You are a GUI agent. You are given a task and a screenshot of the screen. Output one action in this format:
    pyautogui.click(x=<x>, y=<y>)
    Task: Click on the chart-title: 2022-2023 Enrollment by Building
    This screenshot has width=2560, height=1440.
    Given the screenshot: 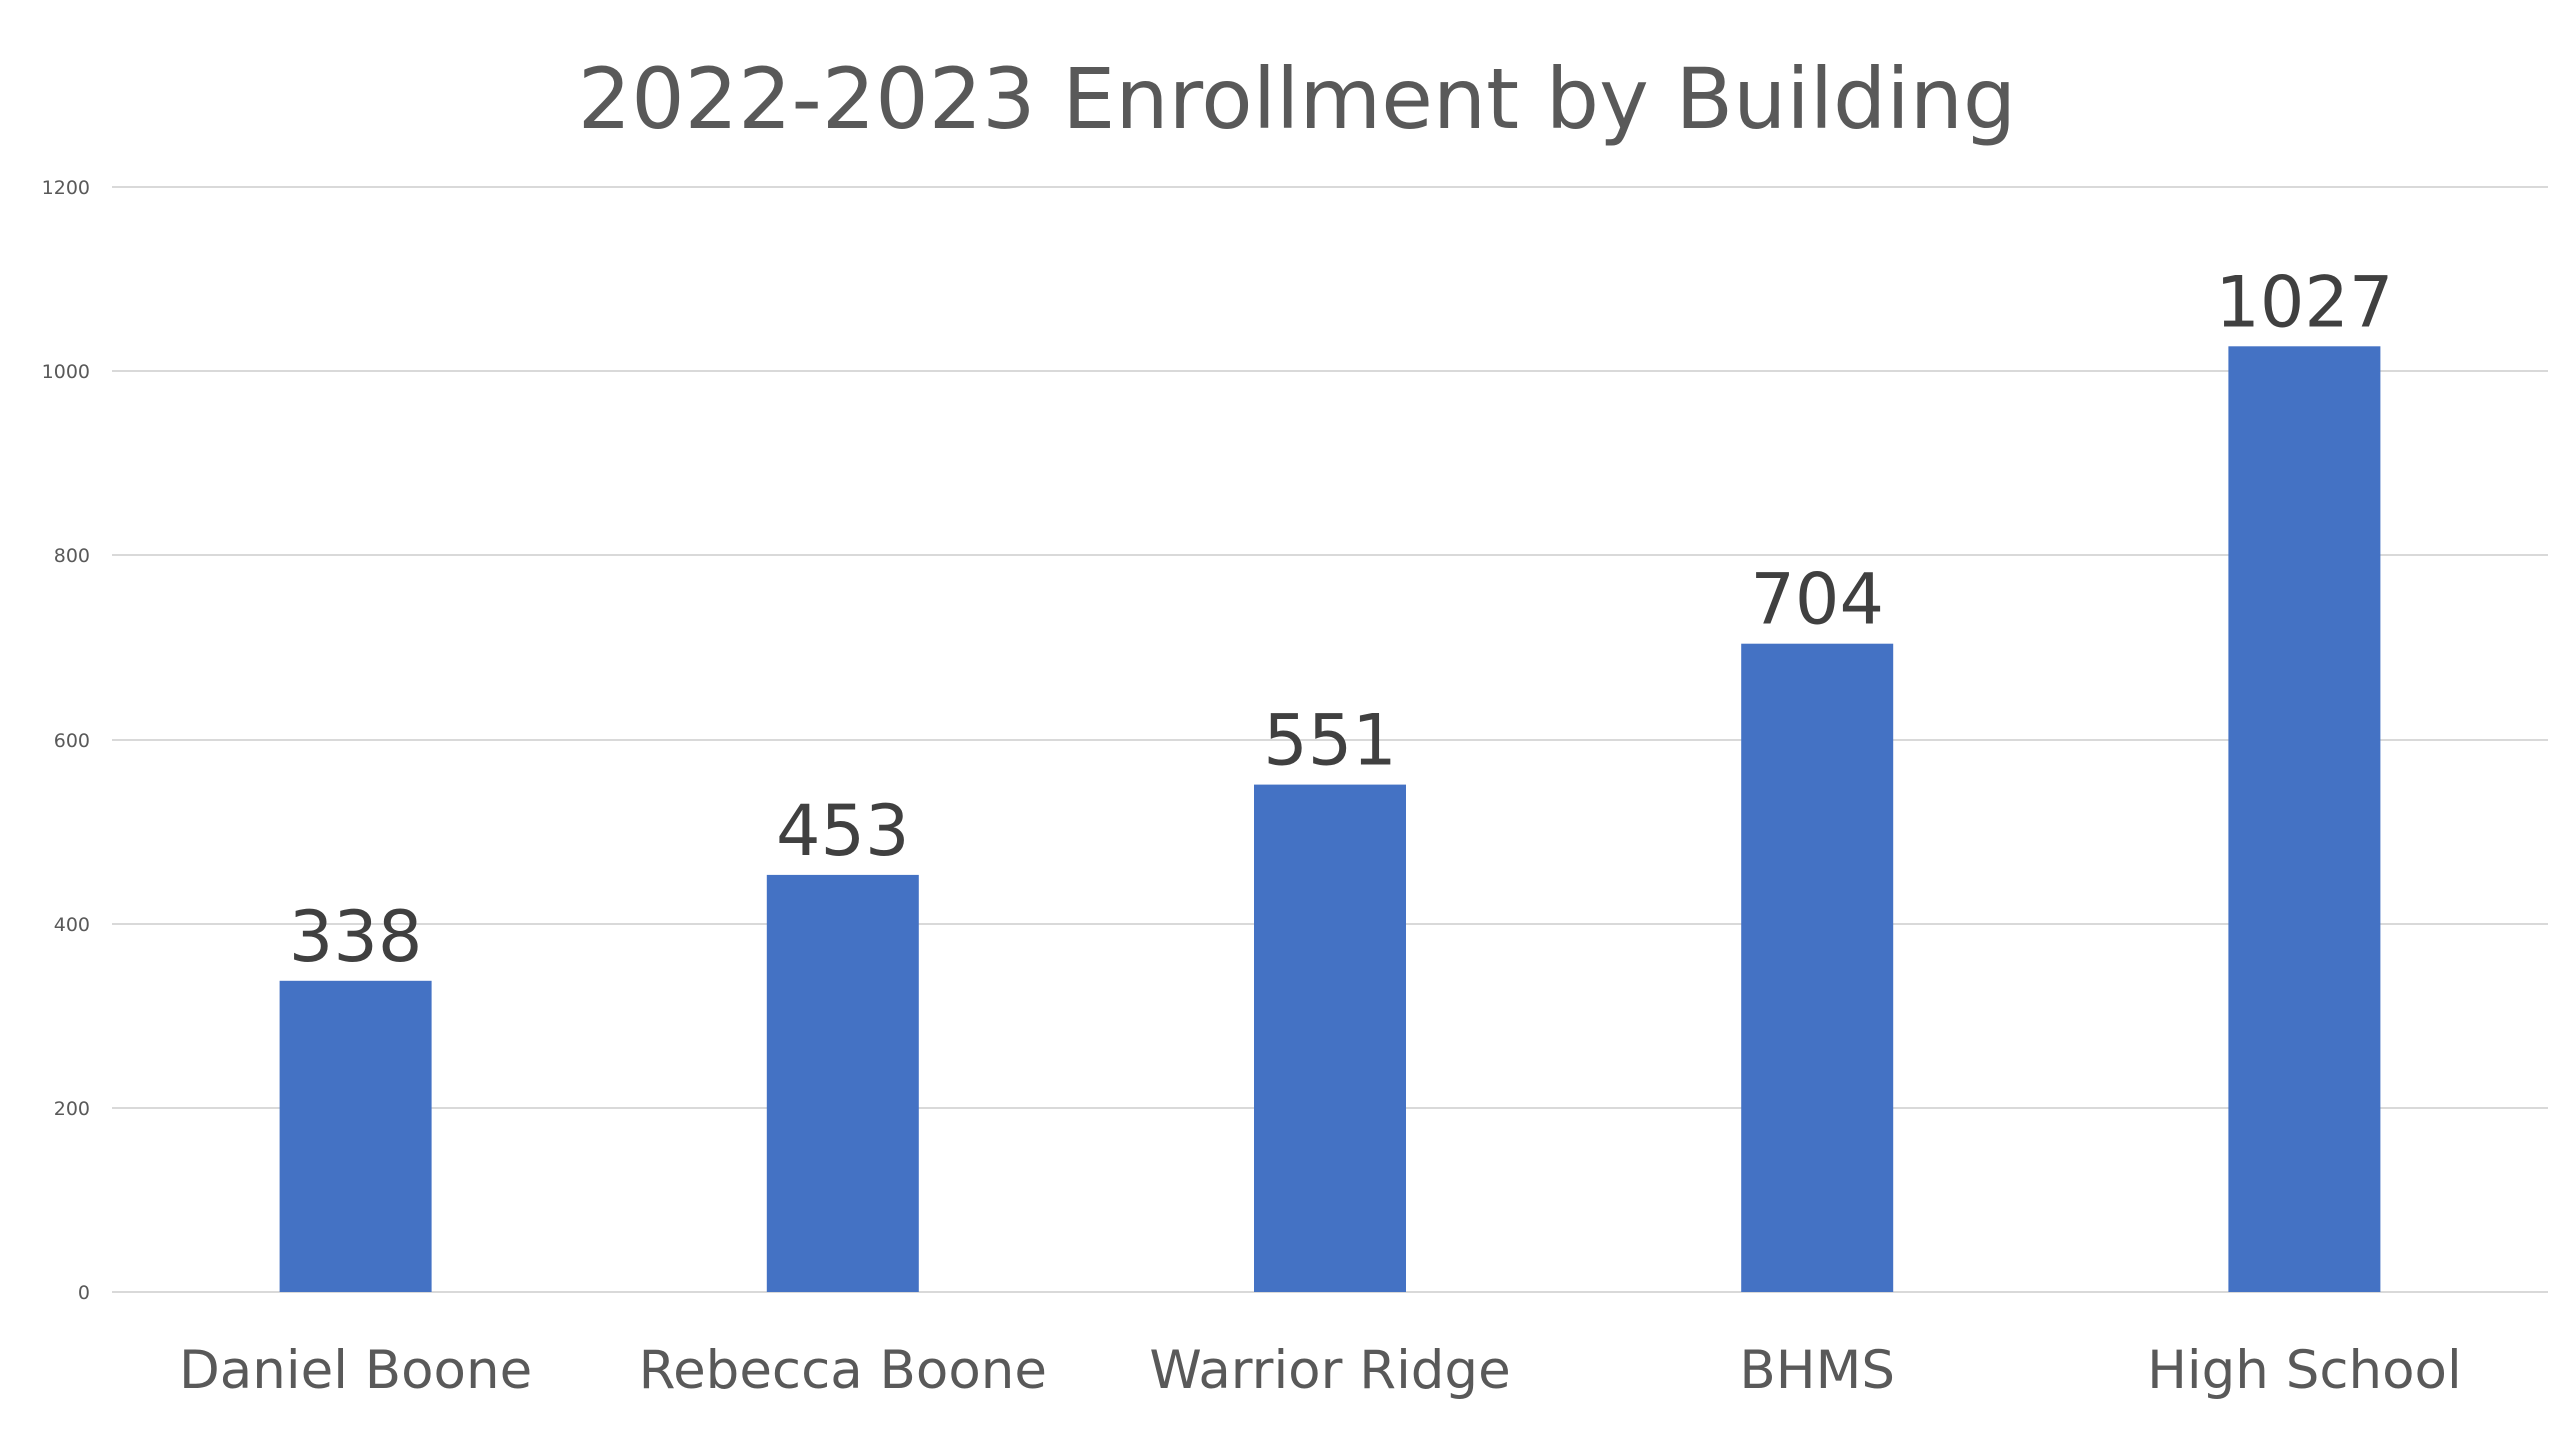 What is the action you would take?
    pyautogui.click(x=1297, y=99)
    